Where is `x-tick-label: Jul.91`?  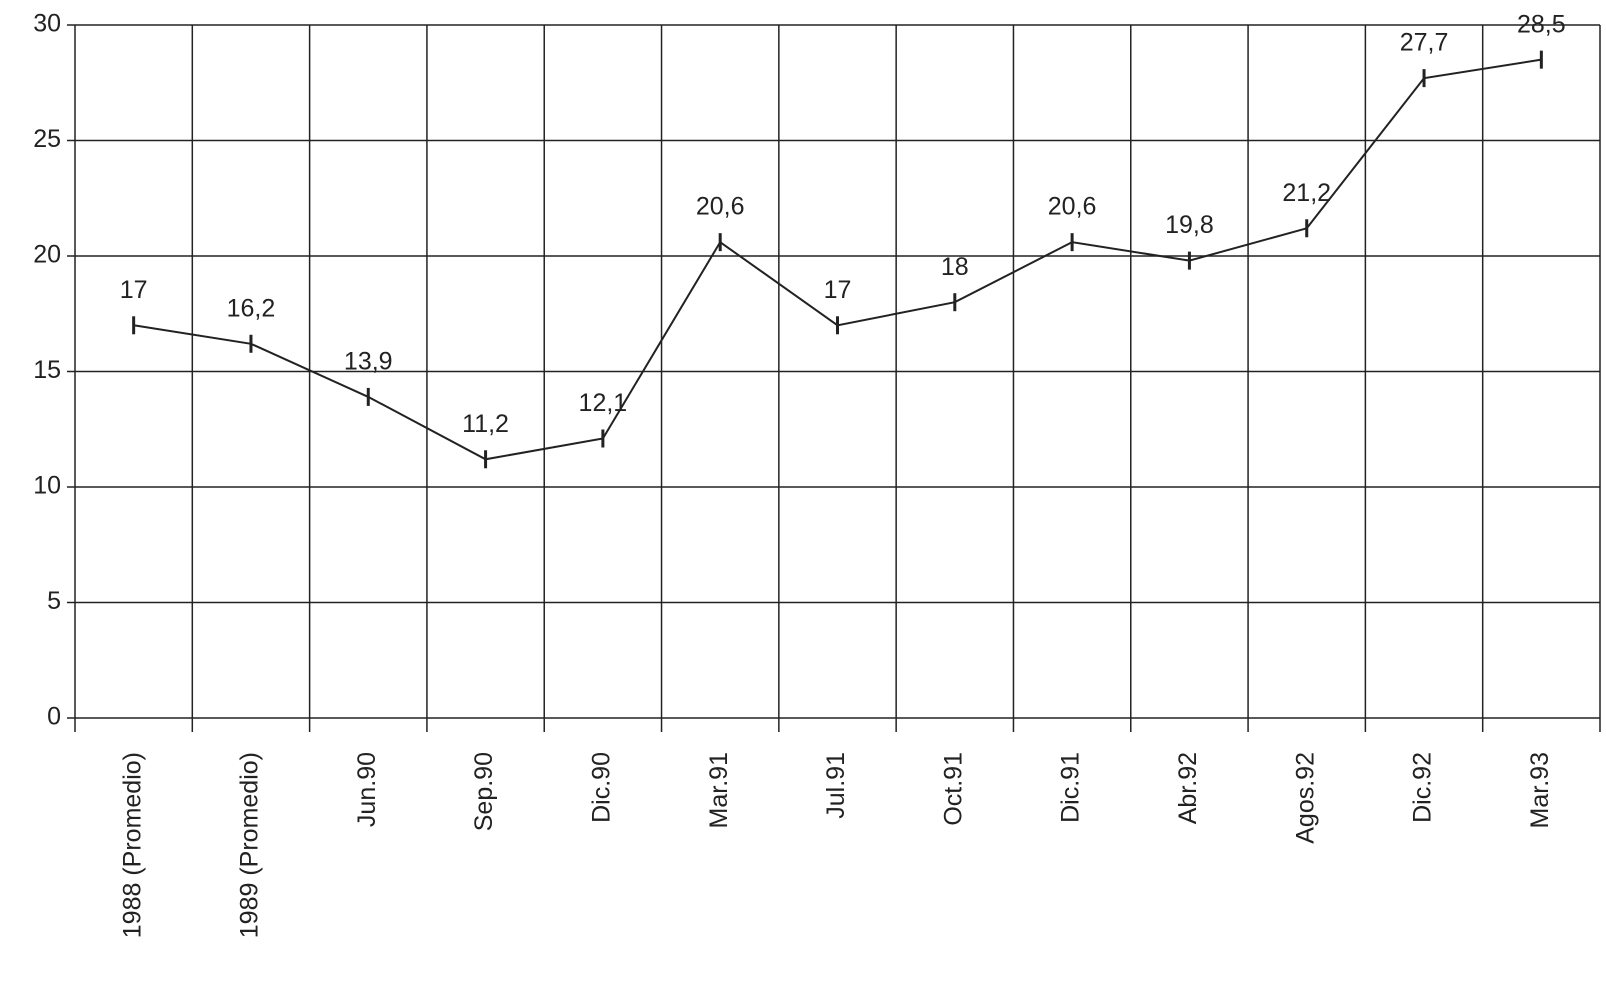 x-tick-label: Jul.91 is located at coordinates (836, 785).